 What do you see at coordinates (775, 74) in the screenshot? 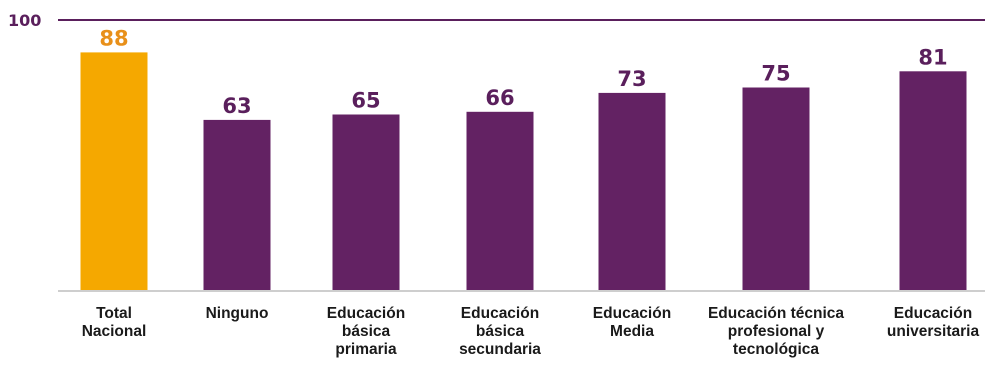
I see `data-label-5: 75` at bounding box center [775, 74].